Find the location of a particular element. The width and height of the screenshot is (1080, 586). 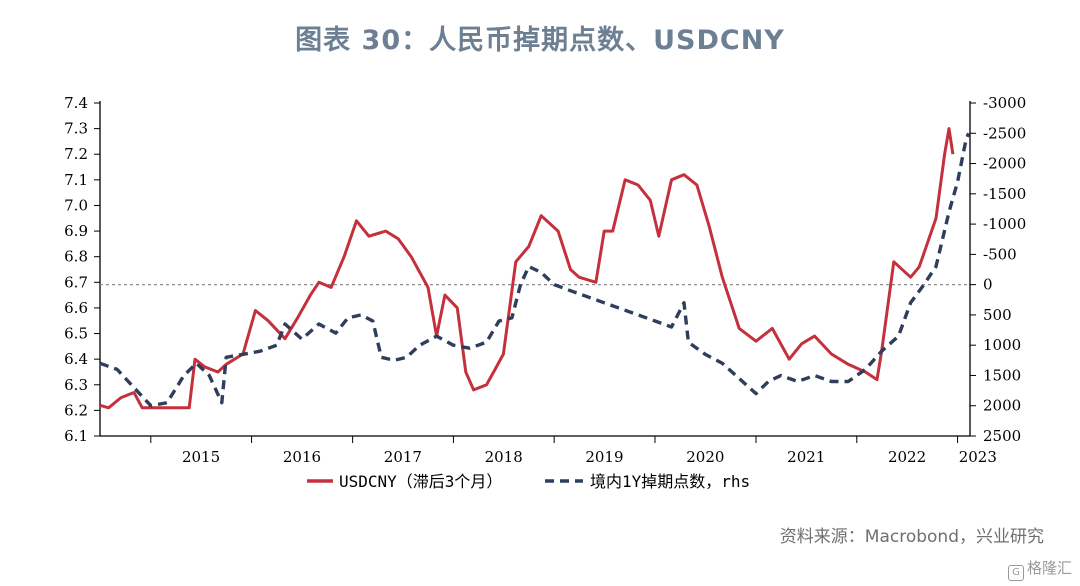

left-y-tick-label: 6.7 is located at coordinates (76, 282).